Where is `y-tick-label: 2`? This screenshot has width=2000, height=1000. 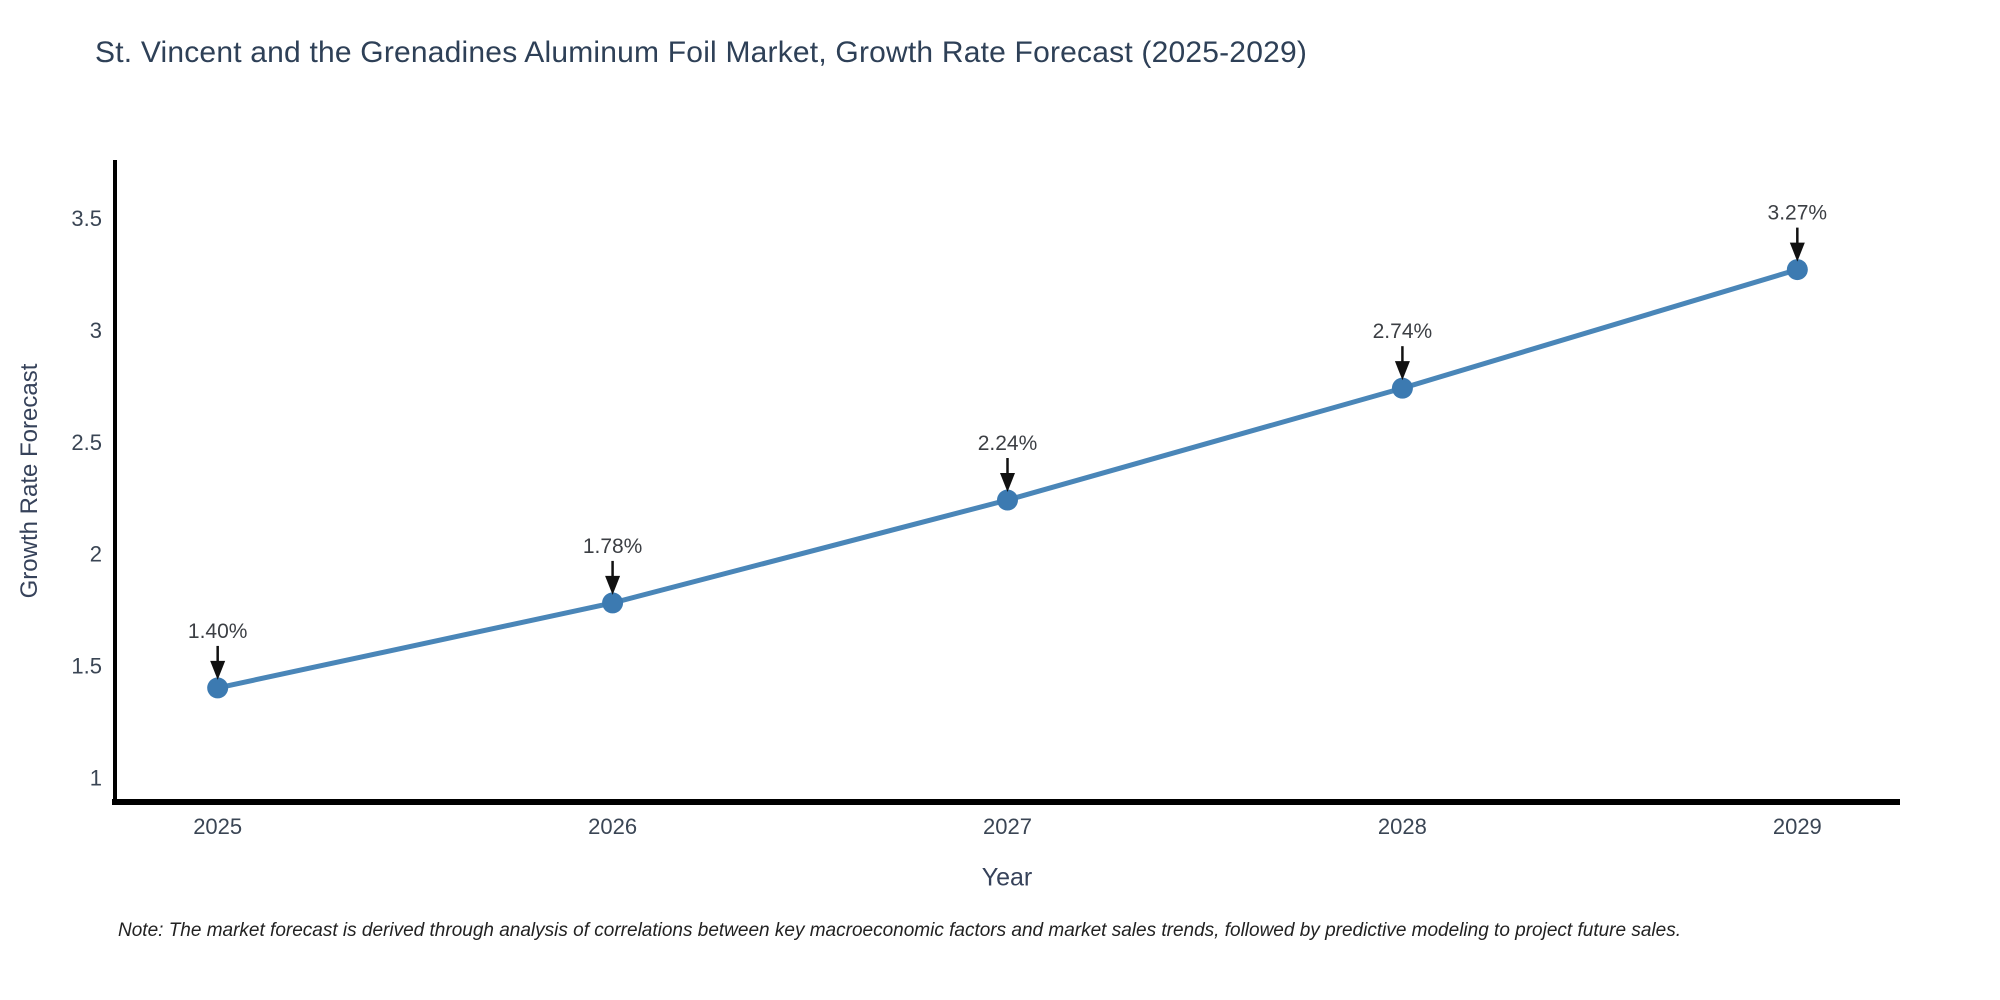
y-tick-label: 2 is located at coordinates (96, 554).